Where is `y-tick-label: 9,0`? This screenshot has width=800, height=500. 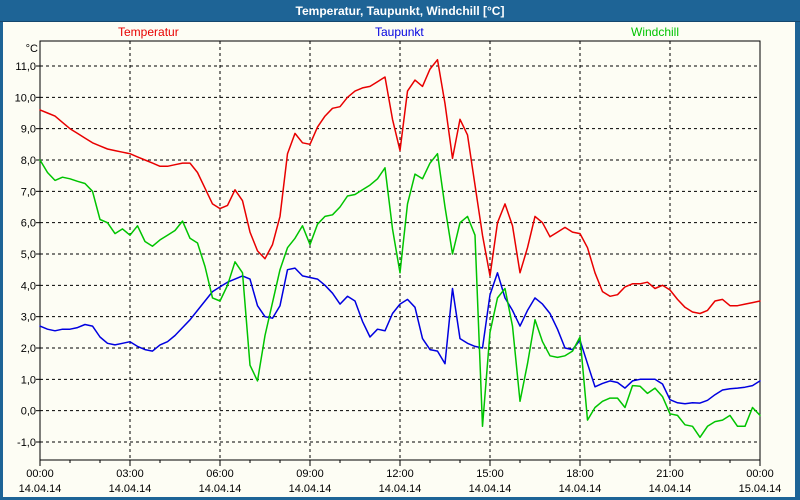
y-tick-label: 9,0 is located at coordinates (28, 130).